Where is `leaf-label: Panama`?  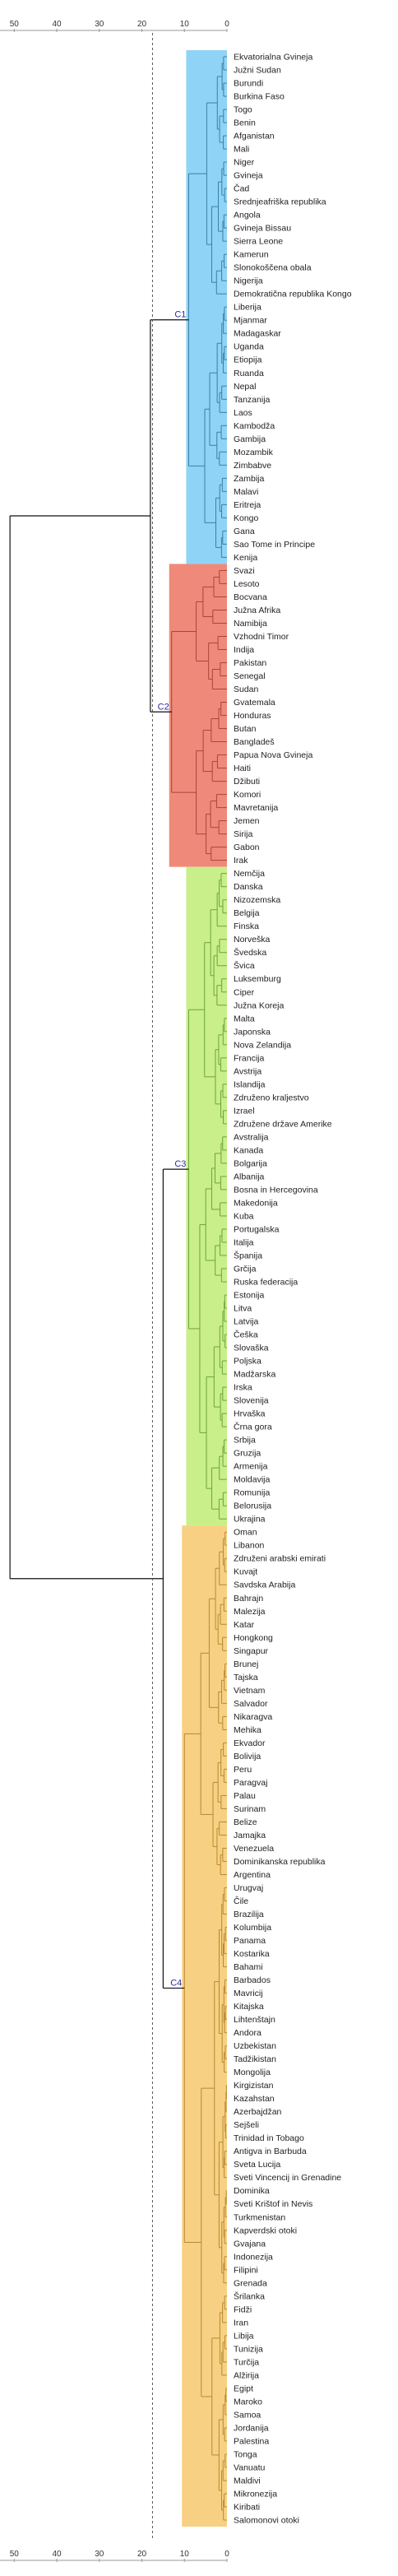 leaf-label: Panama is located at coordinates (250, 1941).